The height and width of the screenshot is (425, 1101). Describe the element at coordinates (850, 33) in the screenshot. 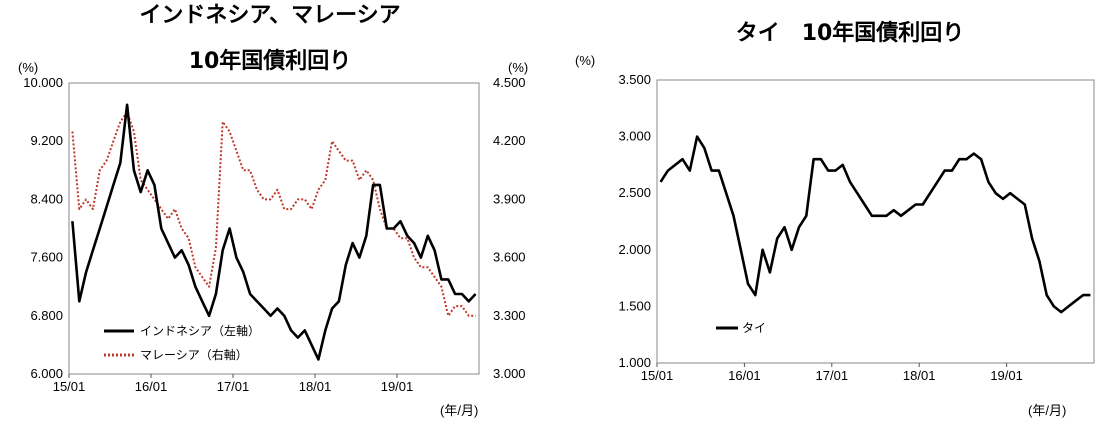

I see `right-chart-title: タイ 10年国債利回り` at that location.